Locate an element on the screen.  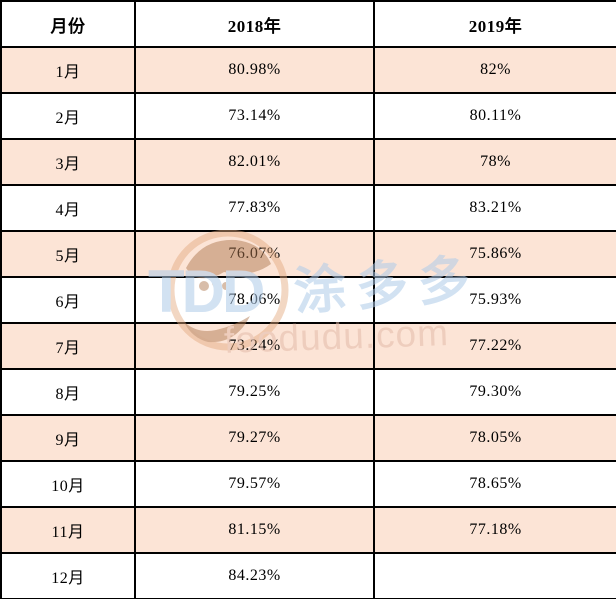
month-cell: 6月 is located at coordinates (68, 300).